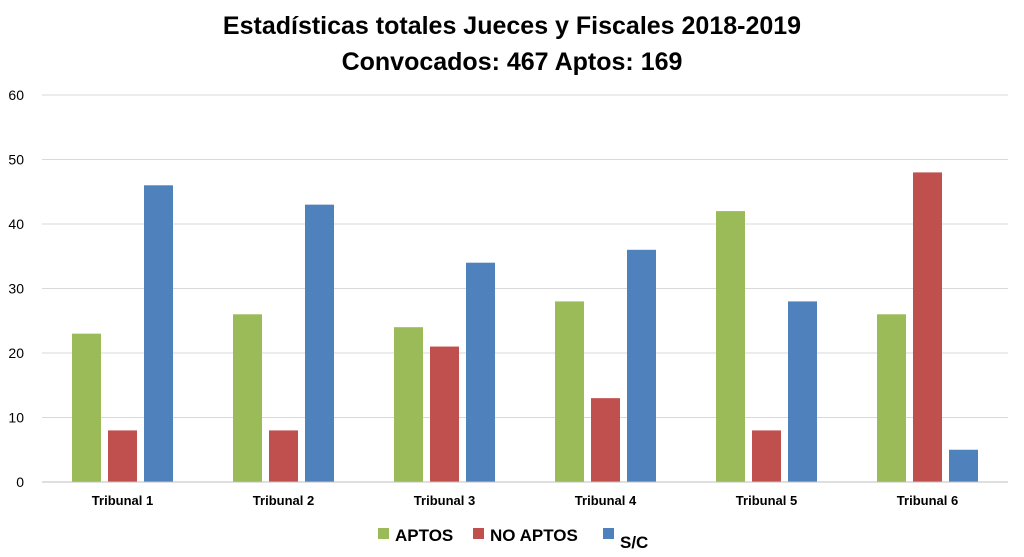  What do you see at coordinates (16, 160) in the screenshot?
I see `y-tick-label: 50` at bounding box center [16, 160].